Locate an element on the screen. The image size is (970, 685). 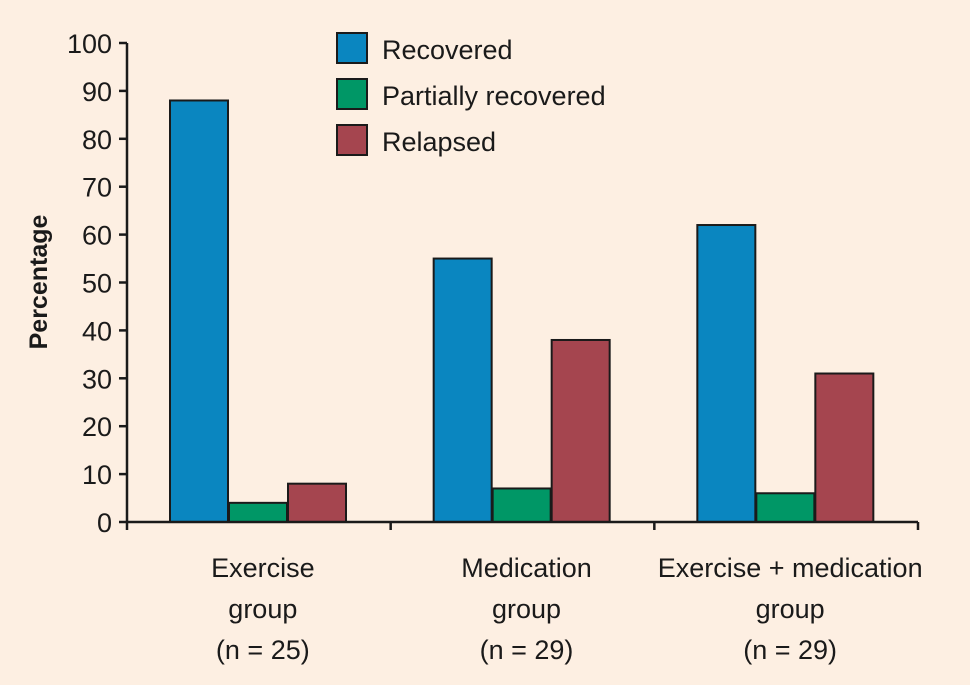
category-label-2-line-2: group is located at coordinates (526, 609).